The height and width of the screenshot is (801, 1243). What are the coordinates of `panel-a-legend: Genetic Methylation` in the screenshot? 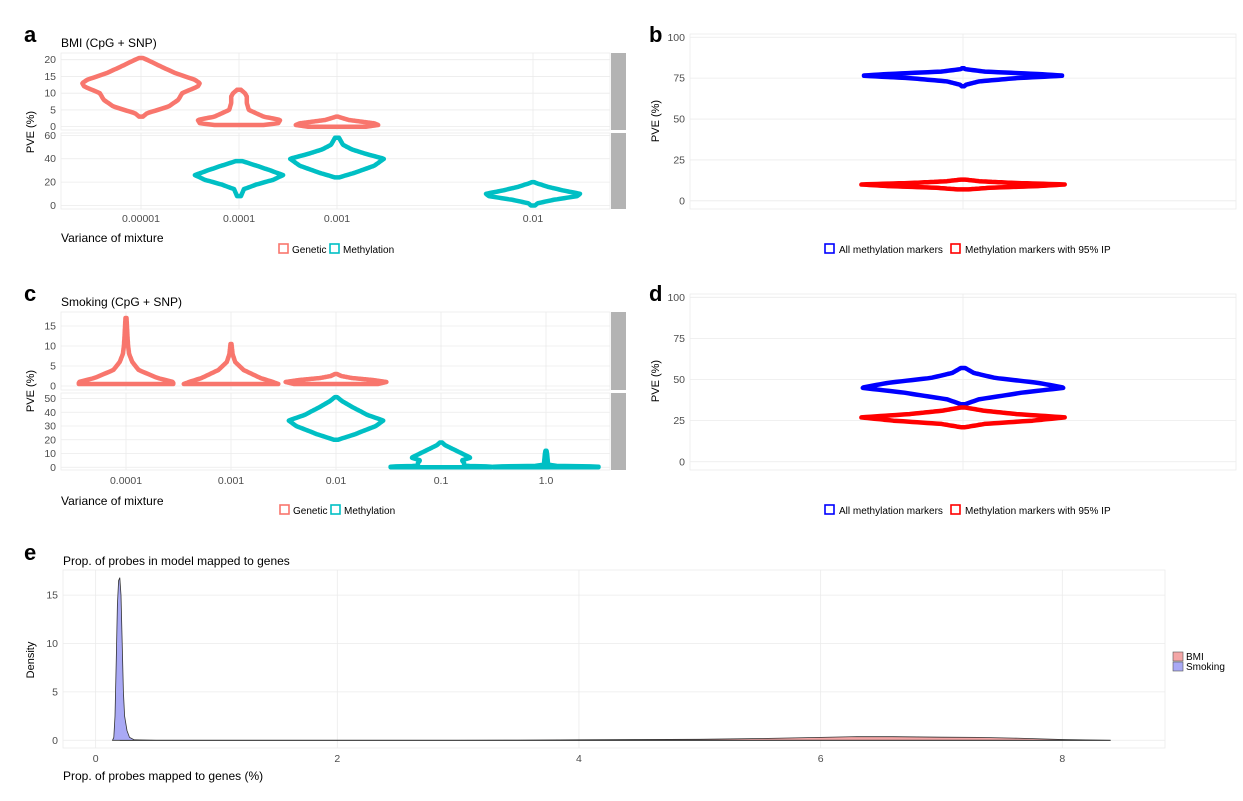 It's located at (336, 249).